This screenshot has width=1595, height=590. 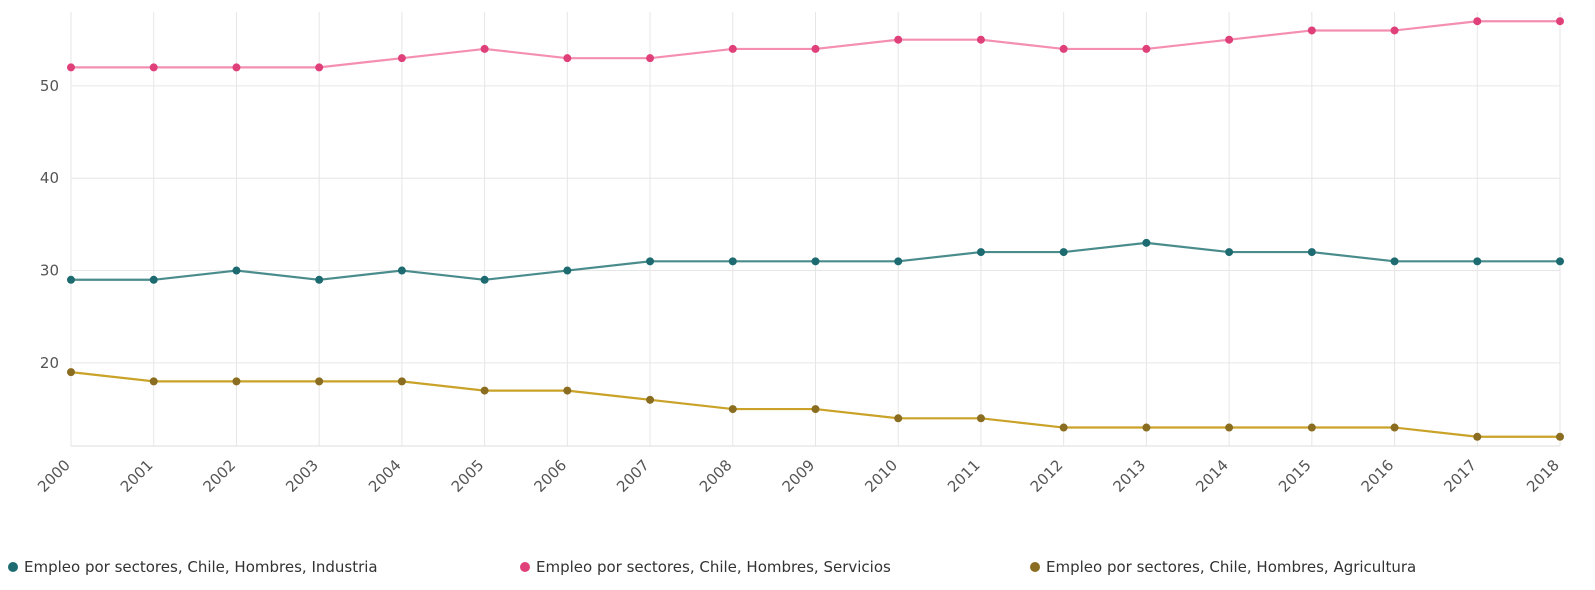 What do you see at coordinates (1129, 476) in the screenshot?
I see `x-tick-label: 2013` at bounding box center [1129, 476].